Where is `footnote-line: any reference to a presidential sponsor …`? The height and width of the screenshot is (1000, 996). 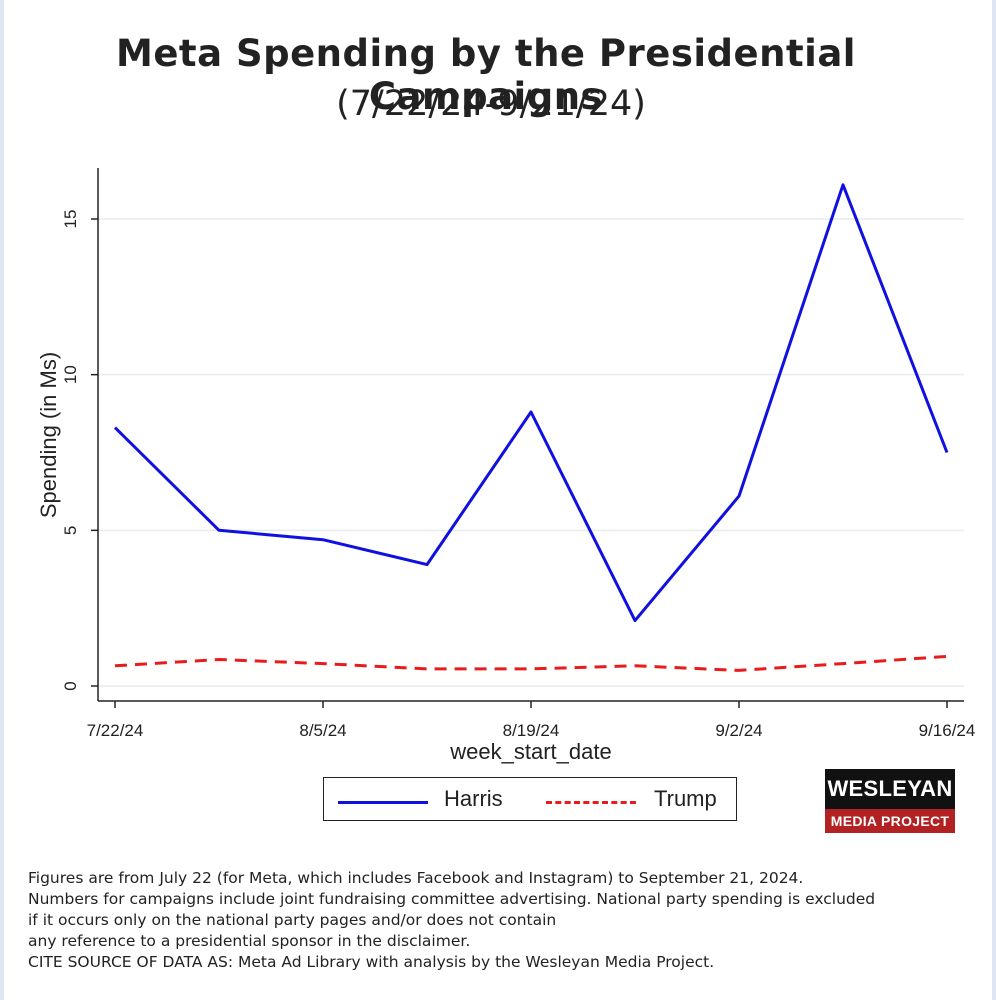 footnote-line: any reference to a presidential sponsor … is located at coordinates (249, 941).